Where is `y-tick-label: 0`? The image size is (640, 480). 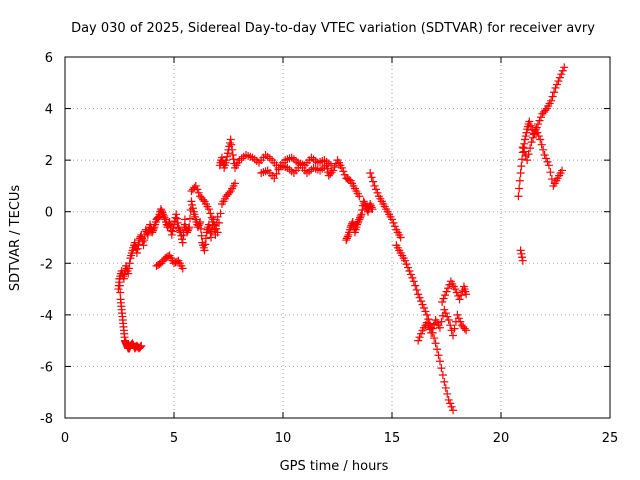 y-tick-label: 0 is located at coordinates (49, 213).